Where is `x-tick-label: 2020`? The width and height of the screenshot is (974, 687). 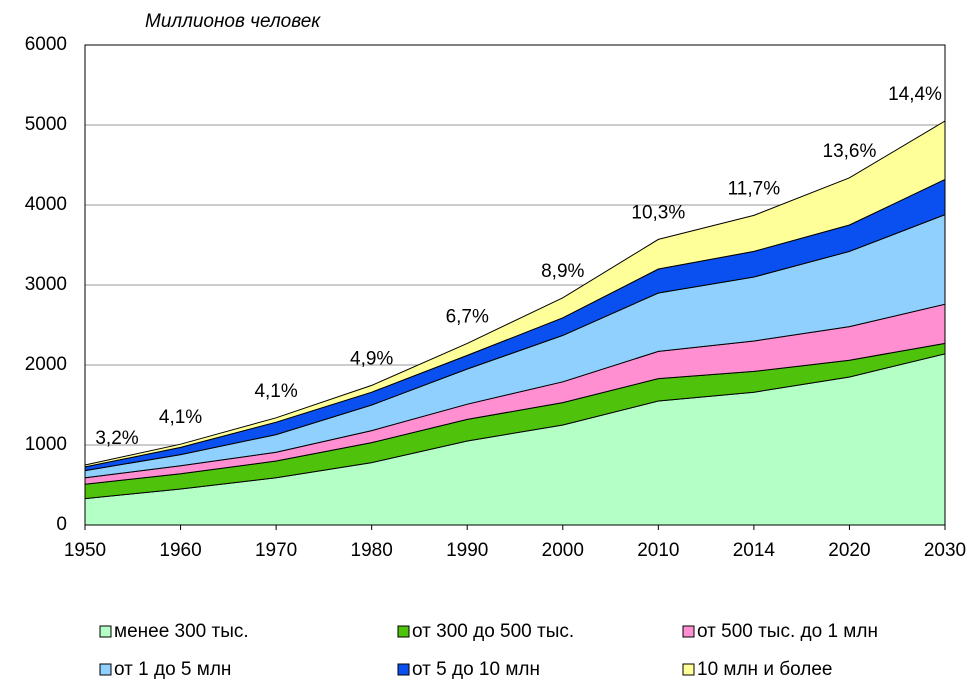 x-tick-label: 2020 is located at coordinates (849, 550).